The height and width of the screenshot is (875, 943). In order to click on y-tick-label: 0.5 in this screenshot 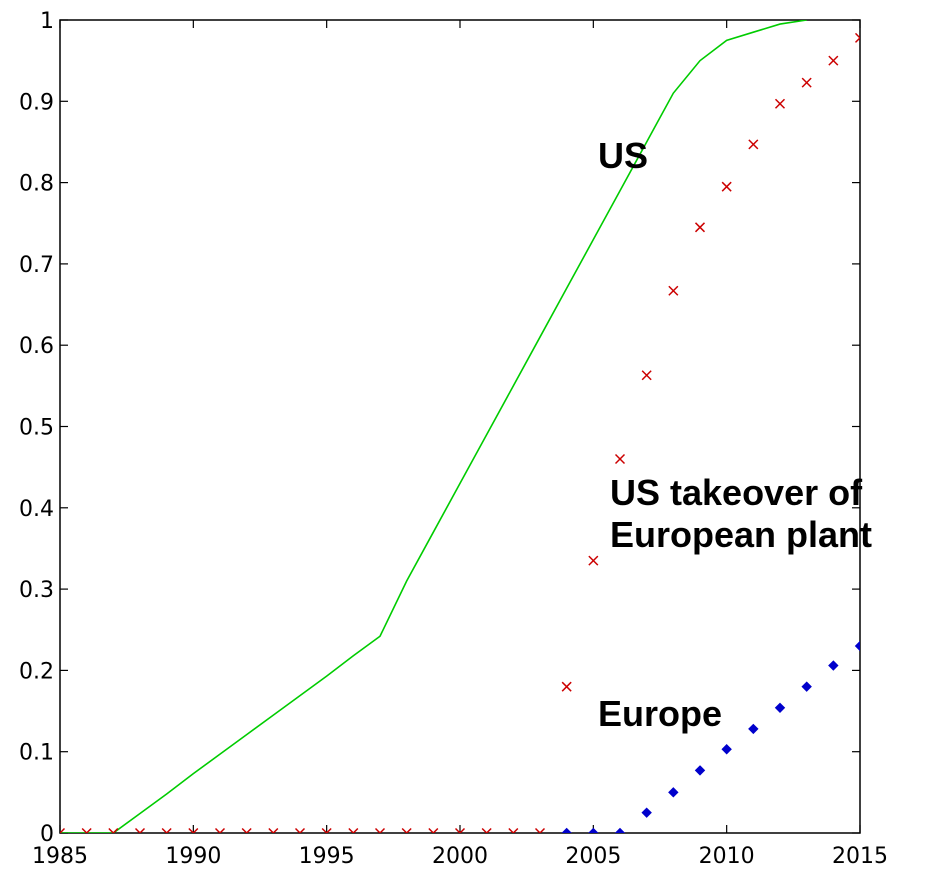, I will do `click(36, 428)`.